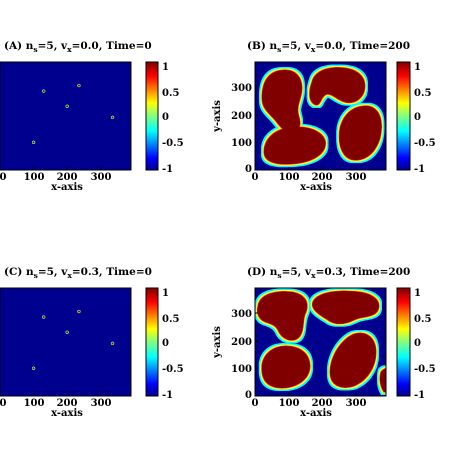  What do you see at coordinates (112, 343) in the screenshot?
I see `panel-c-droplet-5-core` at bounding box center [112, 343].